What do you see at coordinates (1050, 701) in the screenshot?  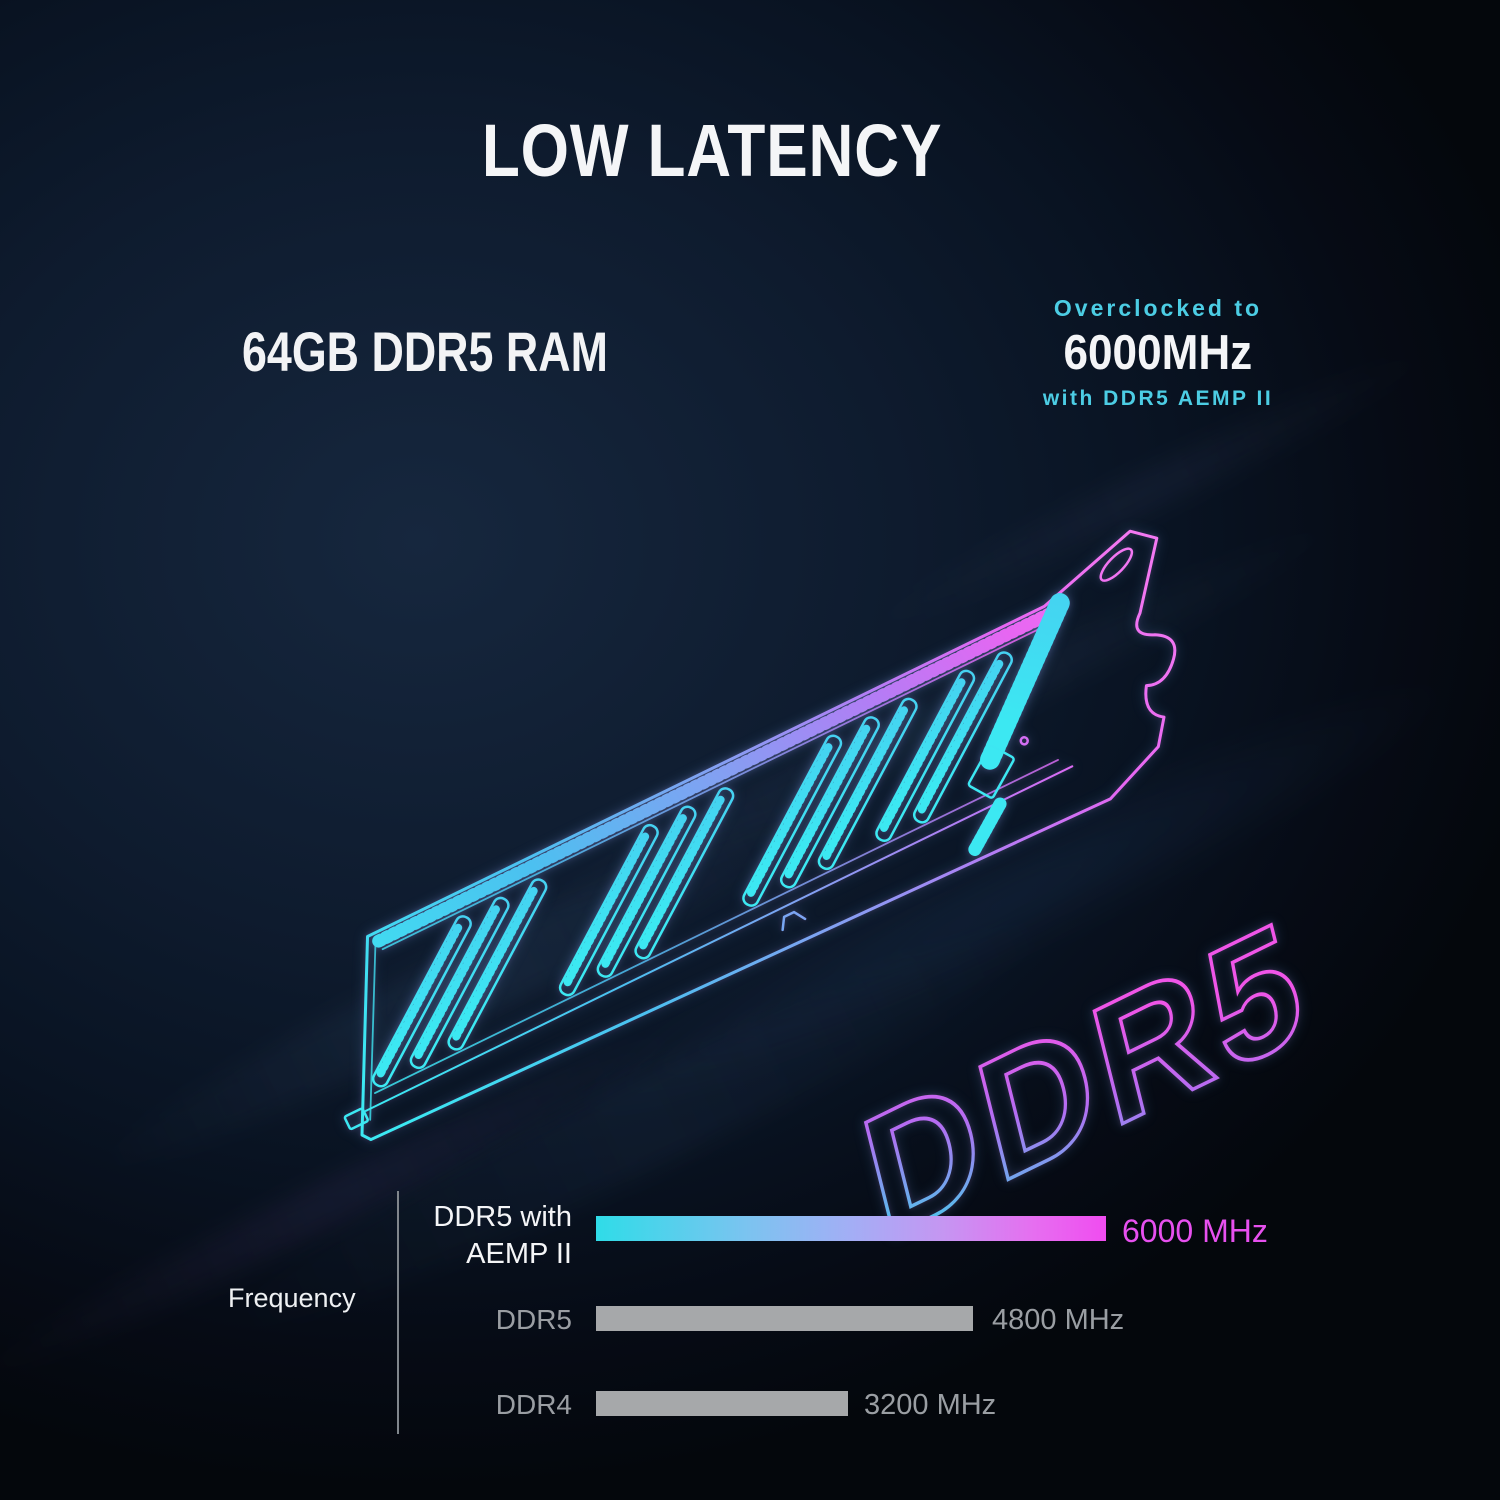 I see `ram-right-end-details` at bounding box center [1050, 701].